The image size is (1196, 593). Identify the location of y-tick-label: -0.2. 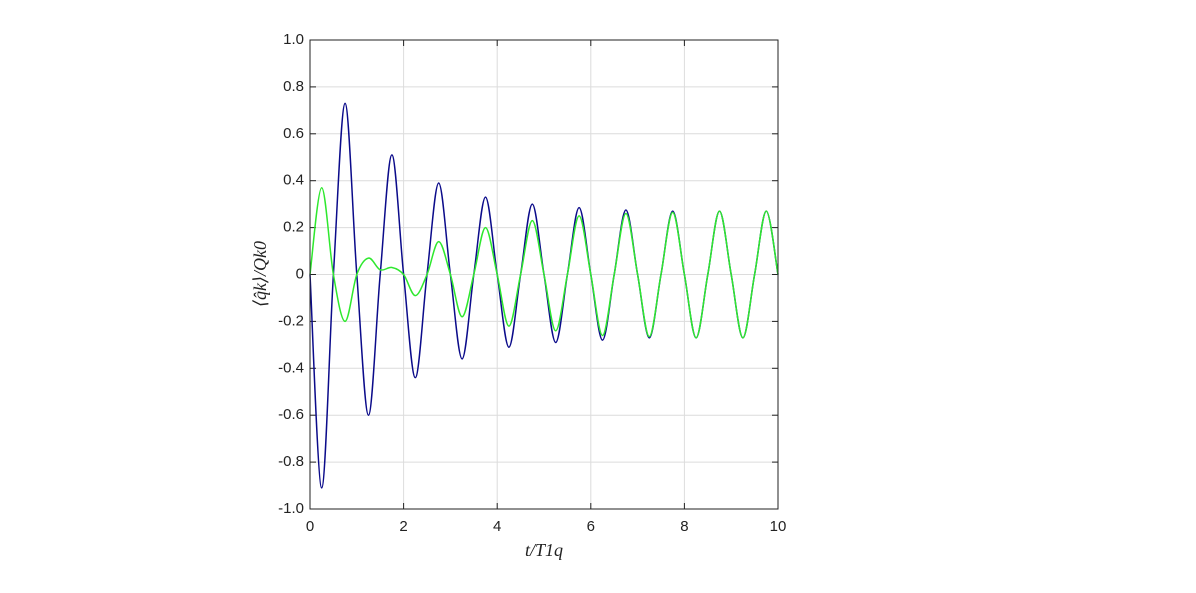
(291, 320).